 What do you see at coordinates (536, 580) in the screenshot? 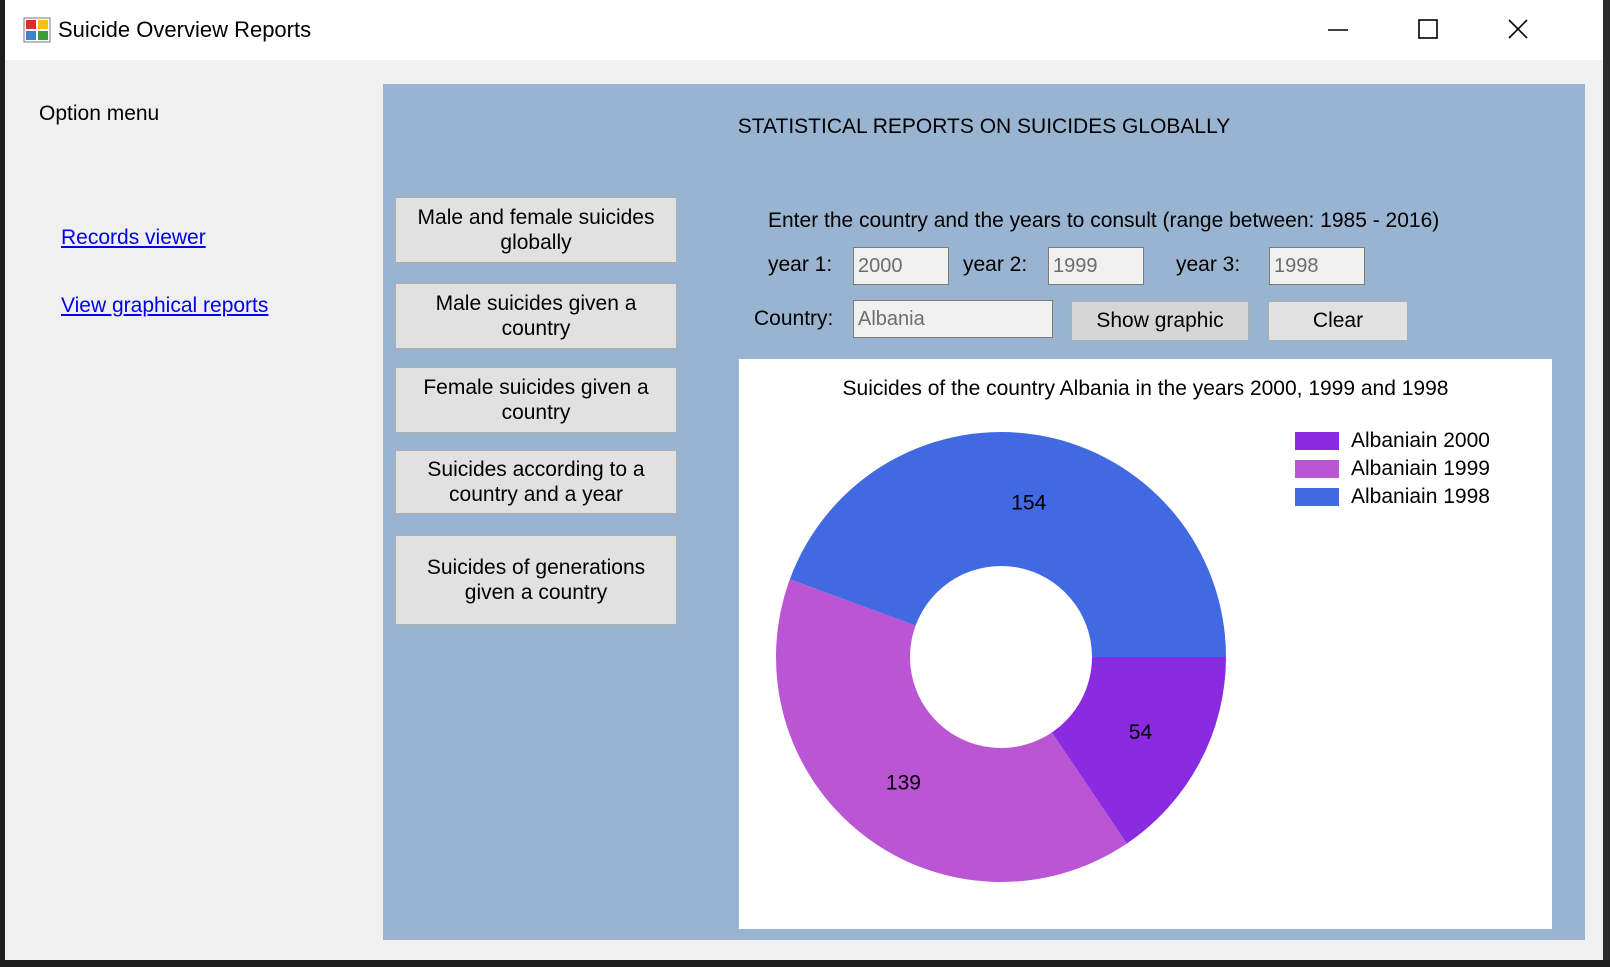
I see `generations-country-button: Suicides of generations given a country` at bounding box center [536, 580].